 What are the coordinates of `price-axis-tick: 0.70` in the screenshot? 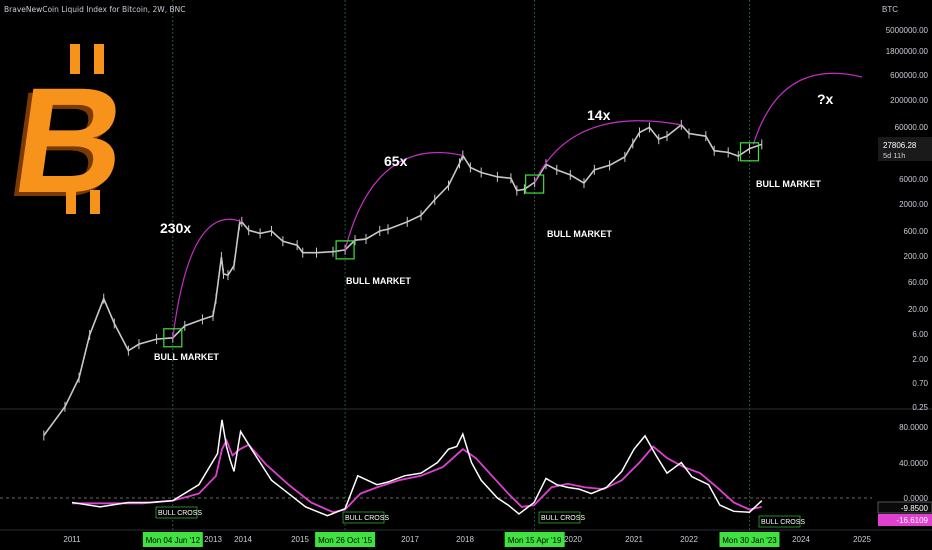 It's located at (920, 383).